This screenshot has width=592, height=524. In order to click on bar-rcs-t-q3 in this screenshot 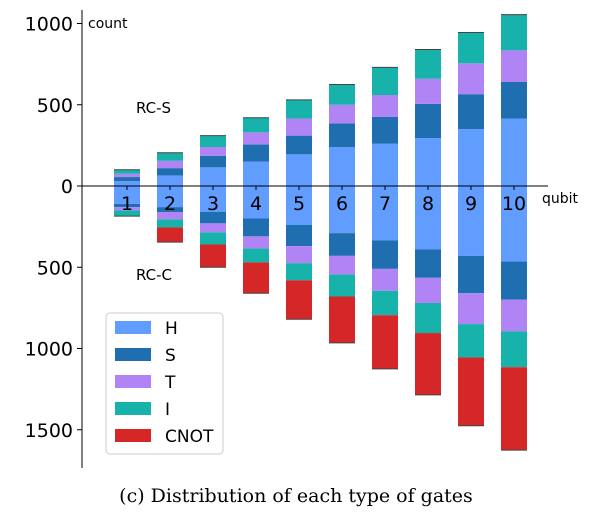, I will do `click(213, 151)`.